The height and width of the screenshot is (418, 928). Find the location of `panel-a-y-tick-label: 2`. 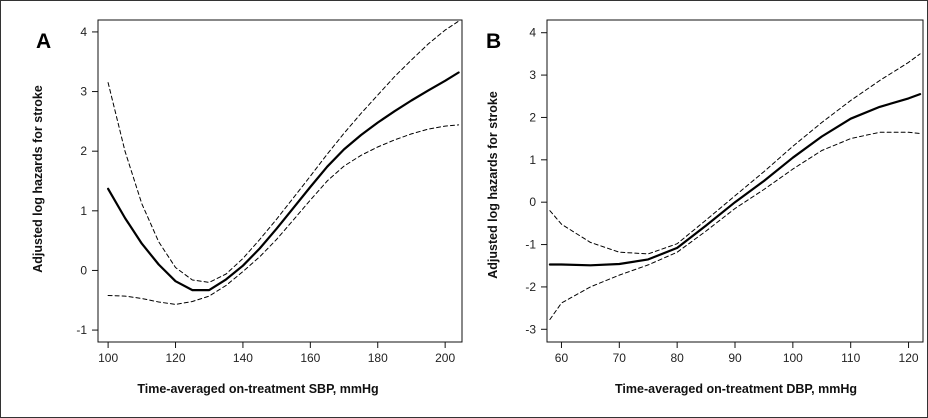

panel-a-y-tick-label: 2 is located at coordinates (83, 151).